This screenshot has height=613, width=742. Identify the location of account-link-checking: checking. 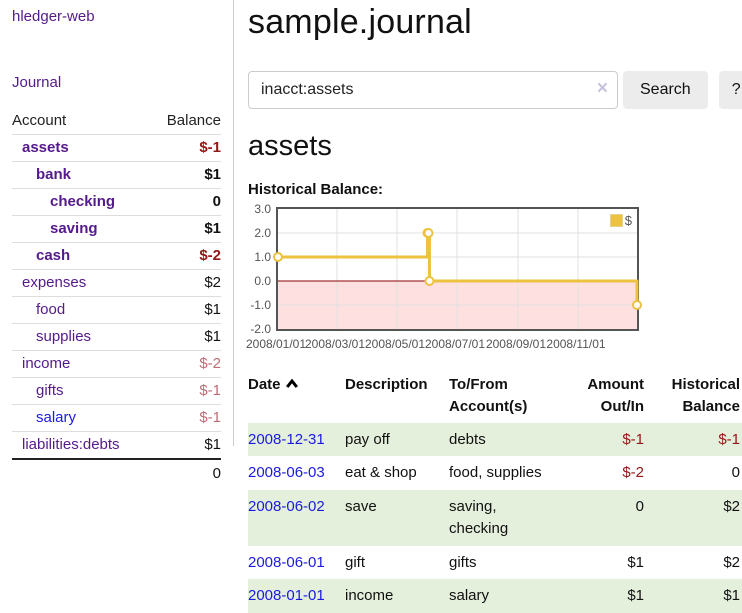
(83, 201).